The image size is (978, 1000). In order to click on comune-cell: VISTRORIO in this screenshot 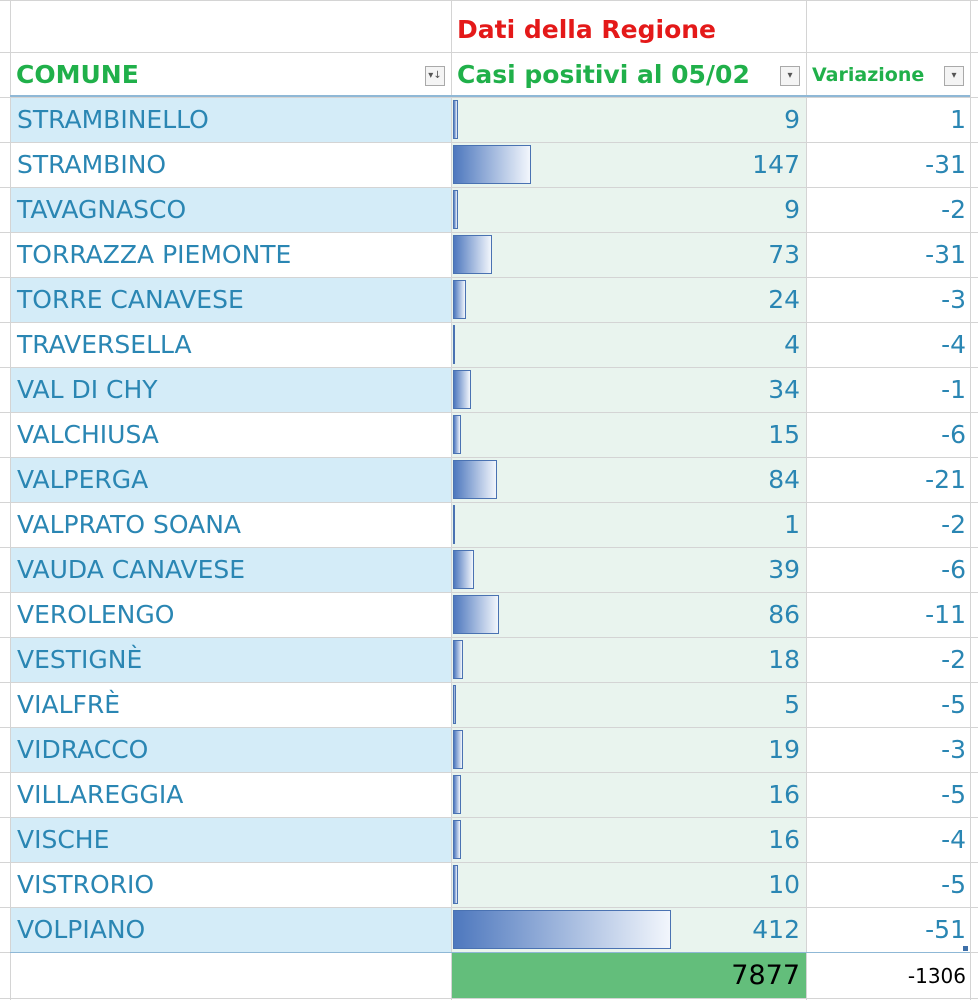, I will do `click(86, 884)`.